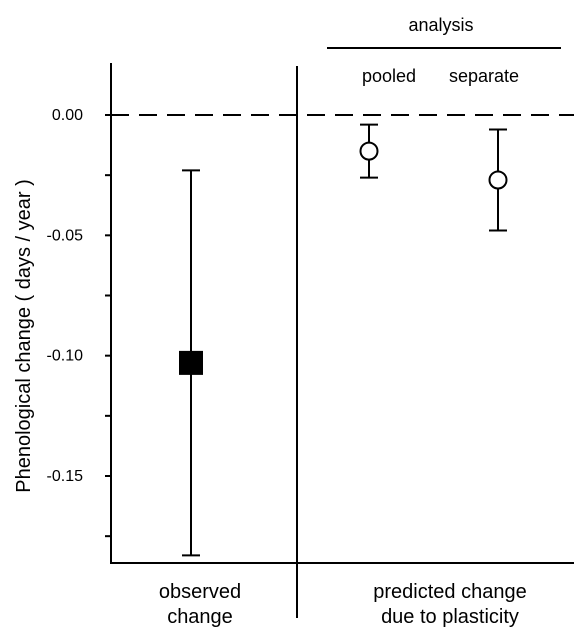 The width and height of the screenshot is (574, 629). I want to click on y-tick-label: -0.10, so click(65, 356).